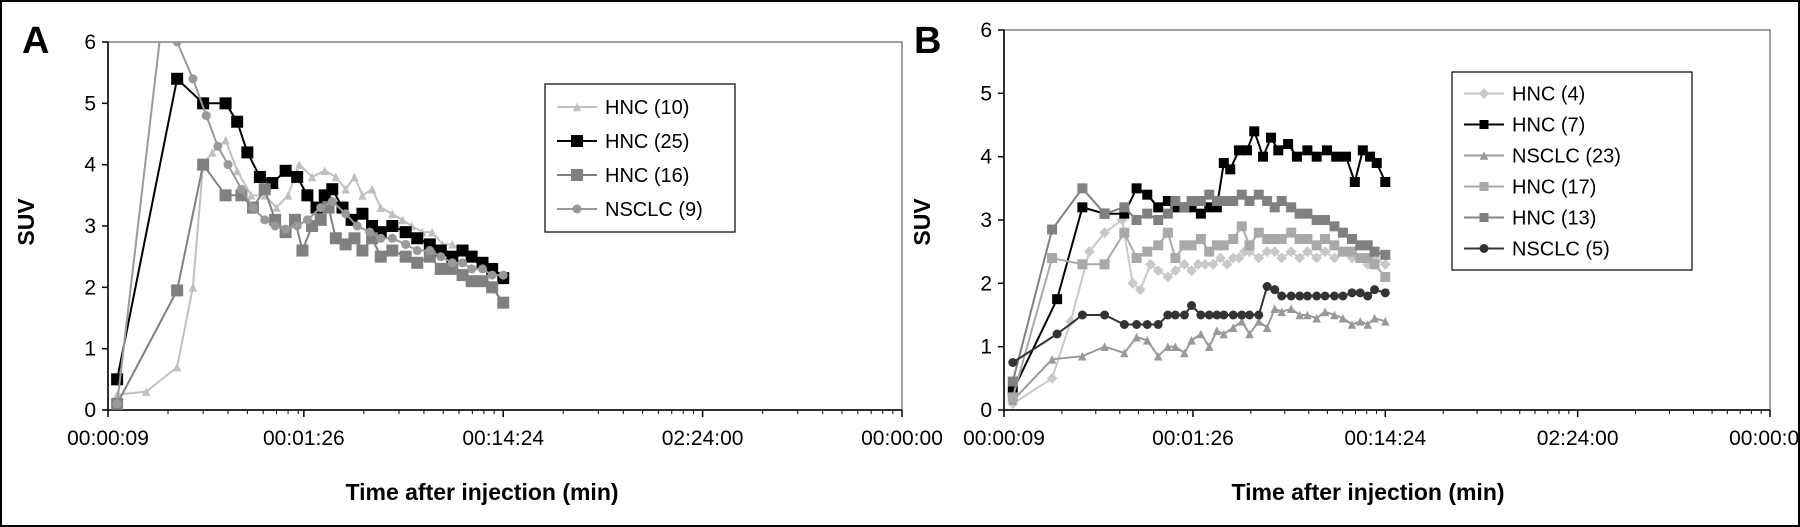 Image resolution: width=1800 pixels, height=527 pixels. Describe the element at coordinates (503, 438) in the screenshot. I see `panel-a-x-tick-label: 00:14:24` at that location.